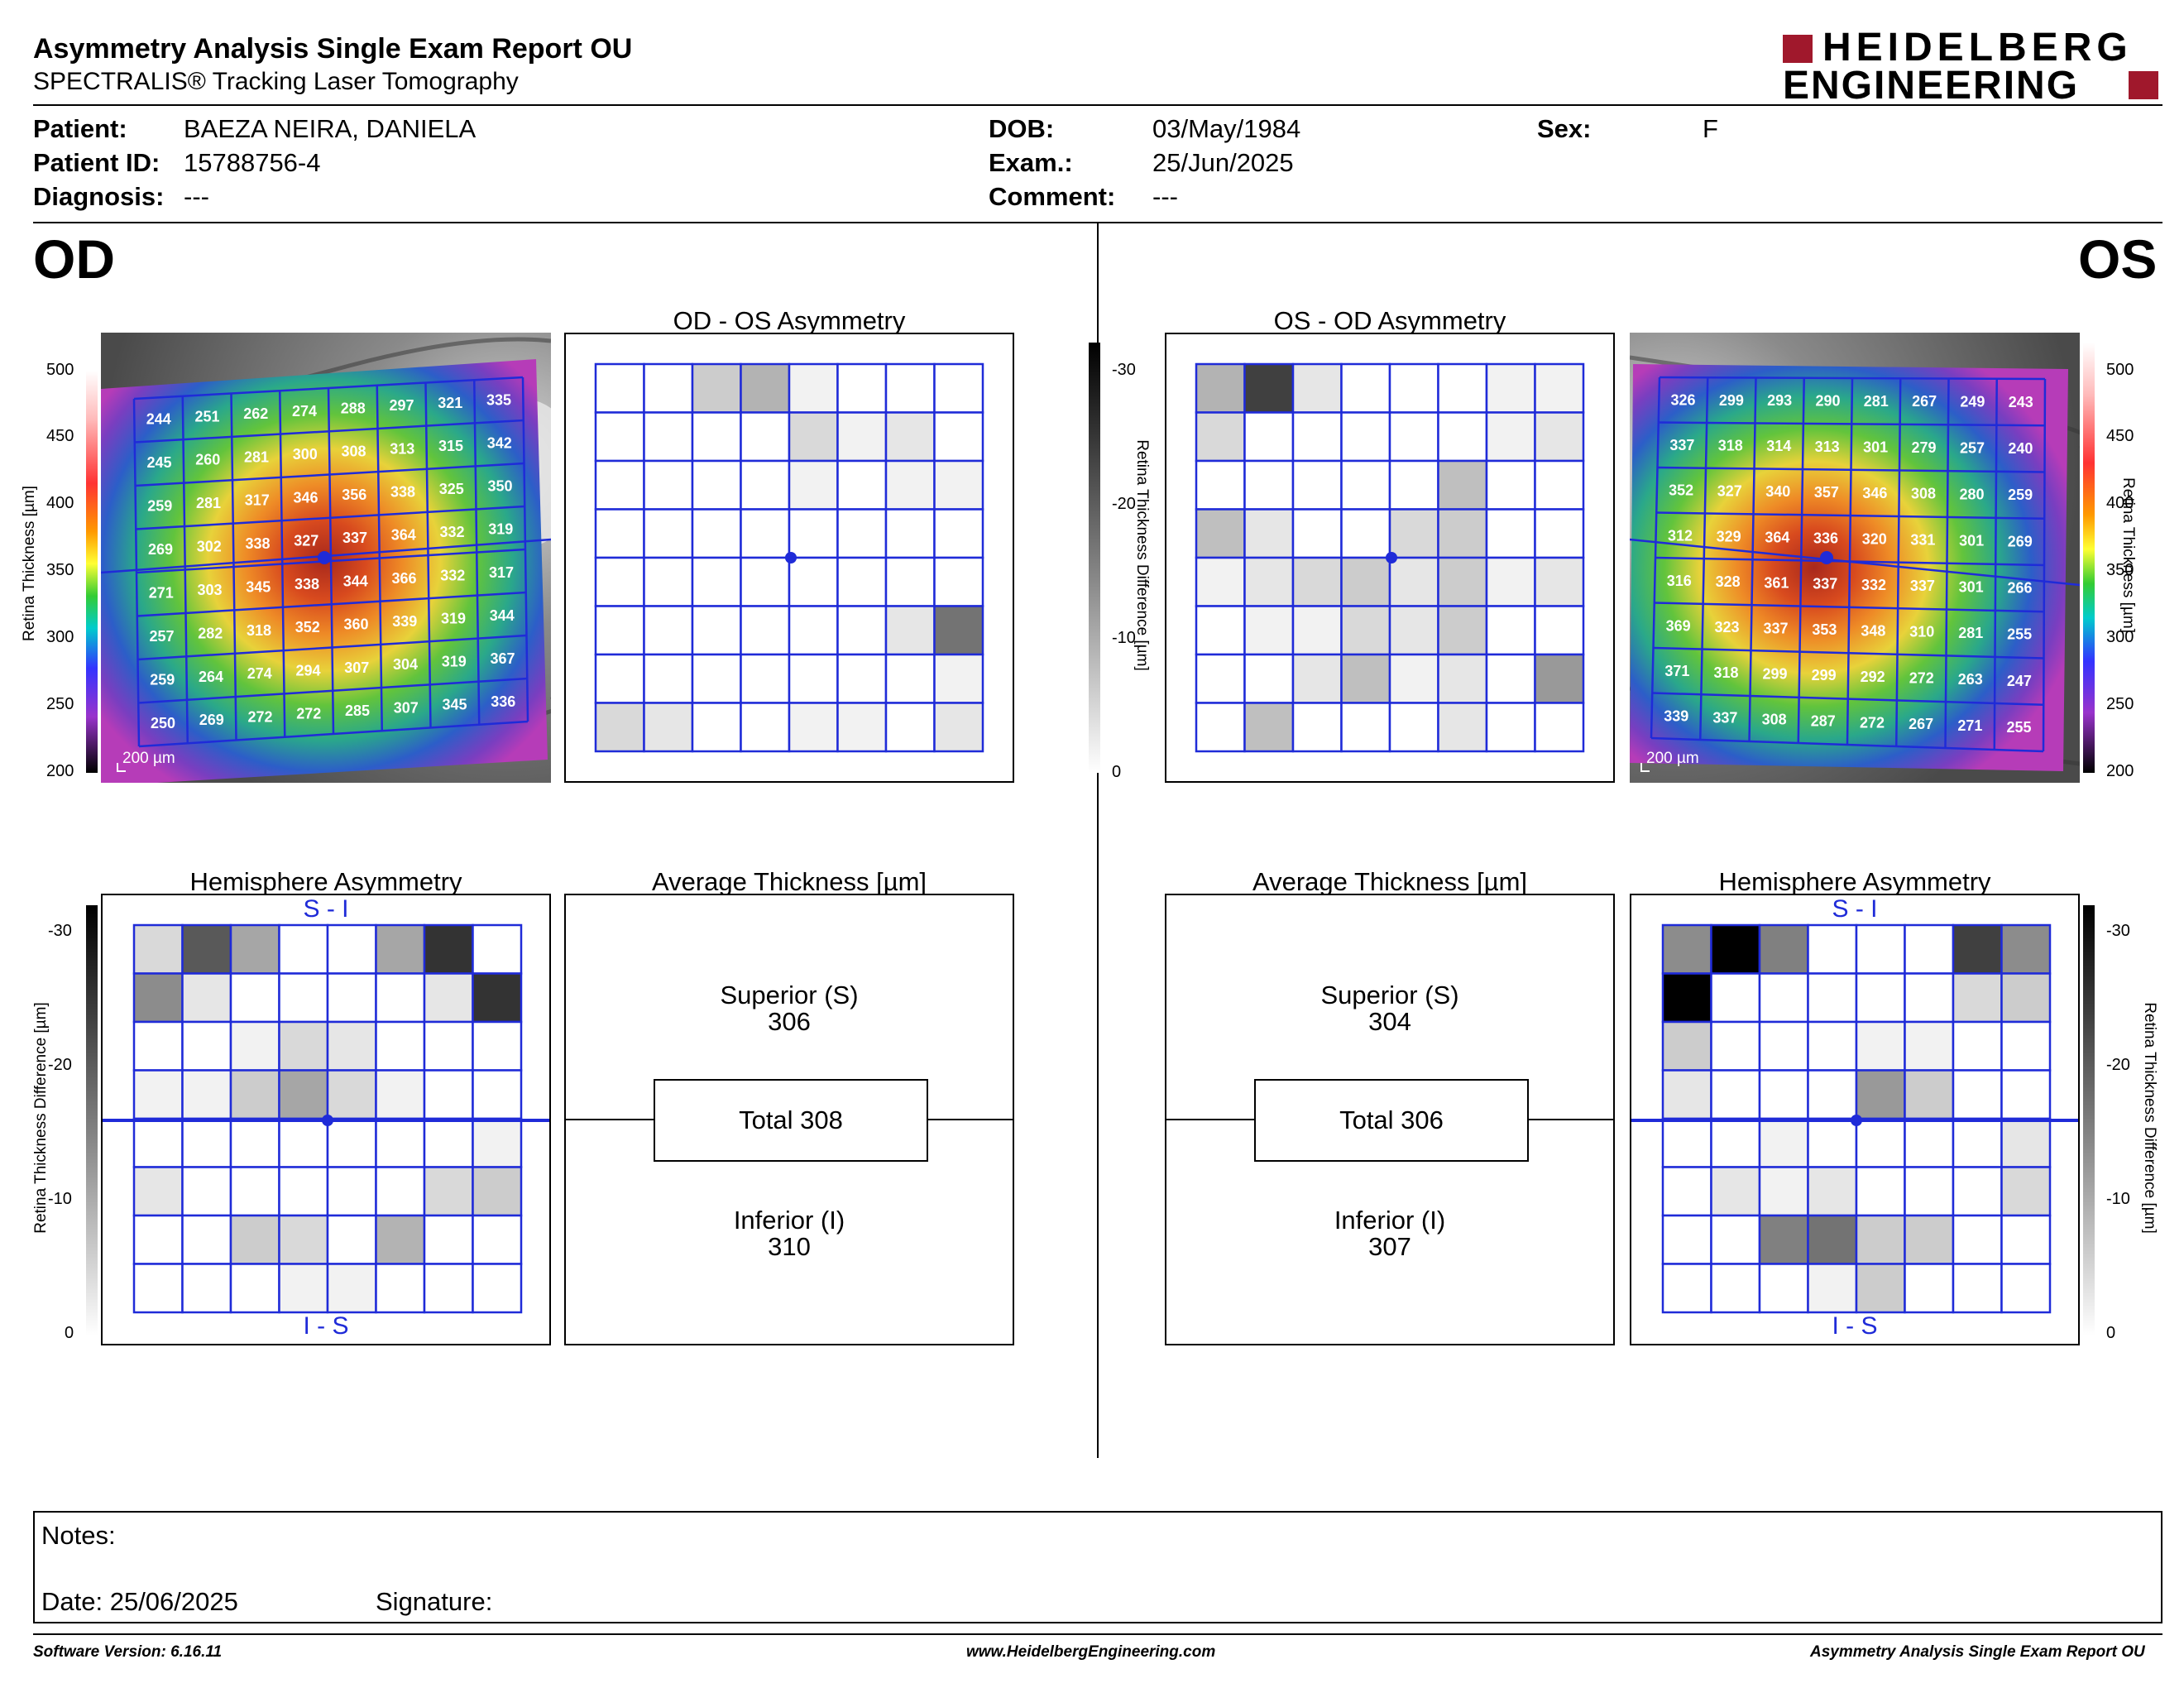  I want to click on os-thickness-value: 361, so click(1776, 582).